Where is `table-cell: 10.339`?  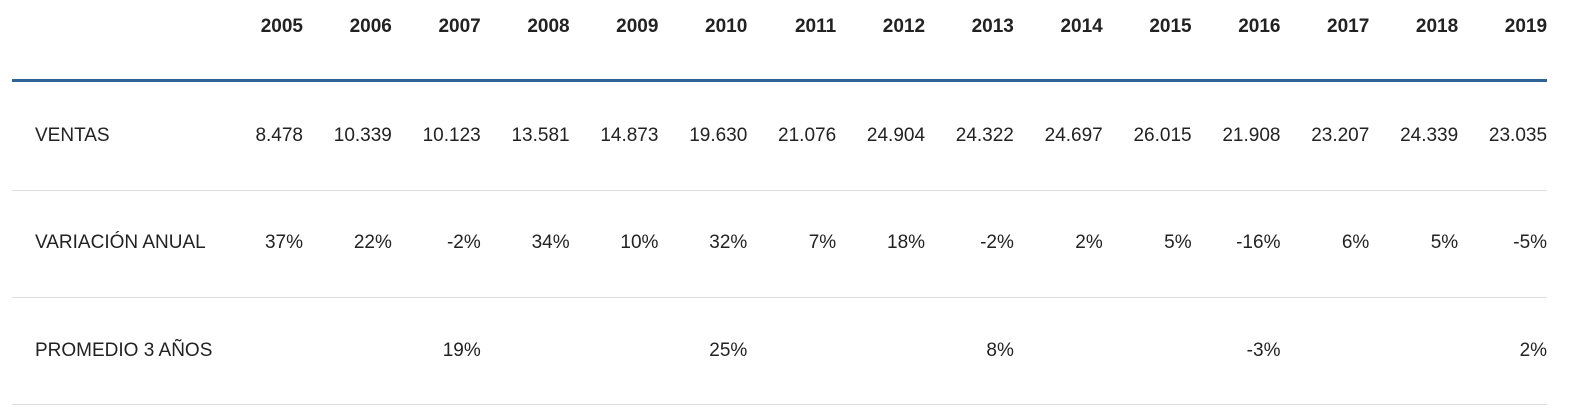
table-cell: 10.339 is located at coordinates (362, 135).